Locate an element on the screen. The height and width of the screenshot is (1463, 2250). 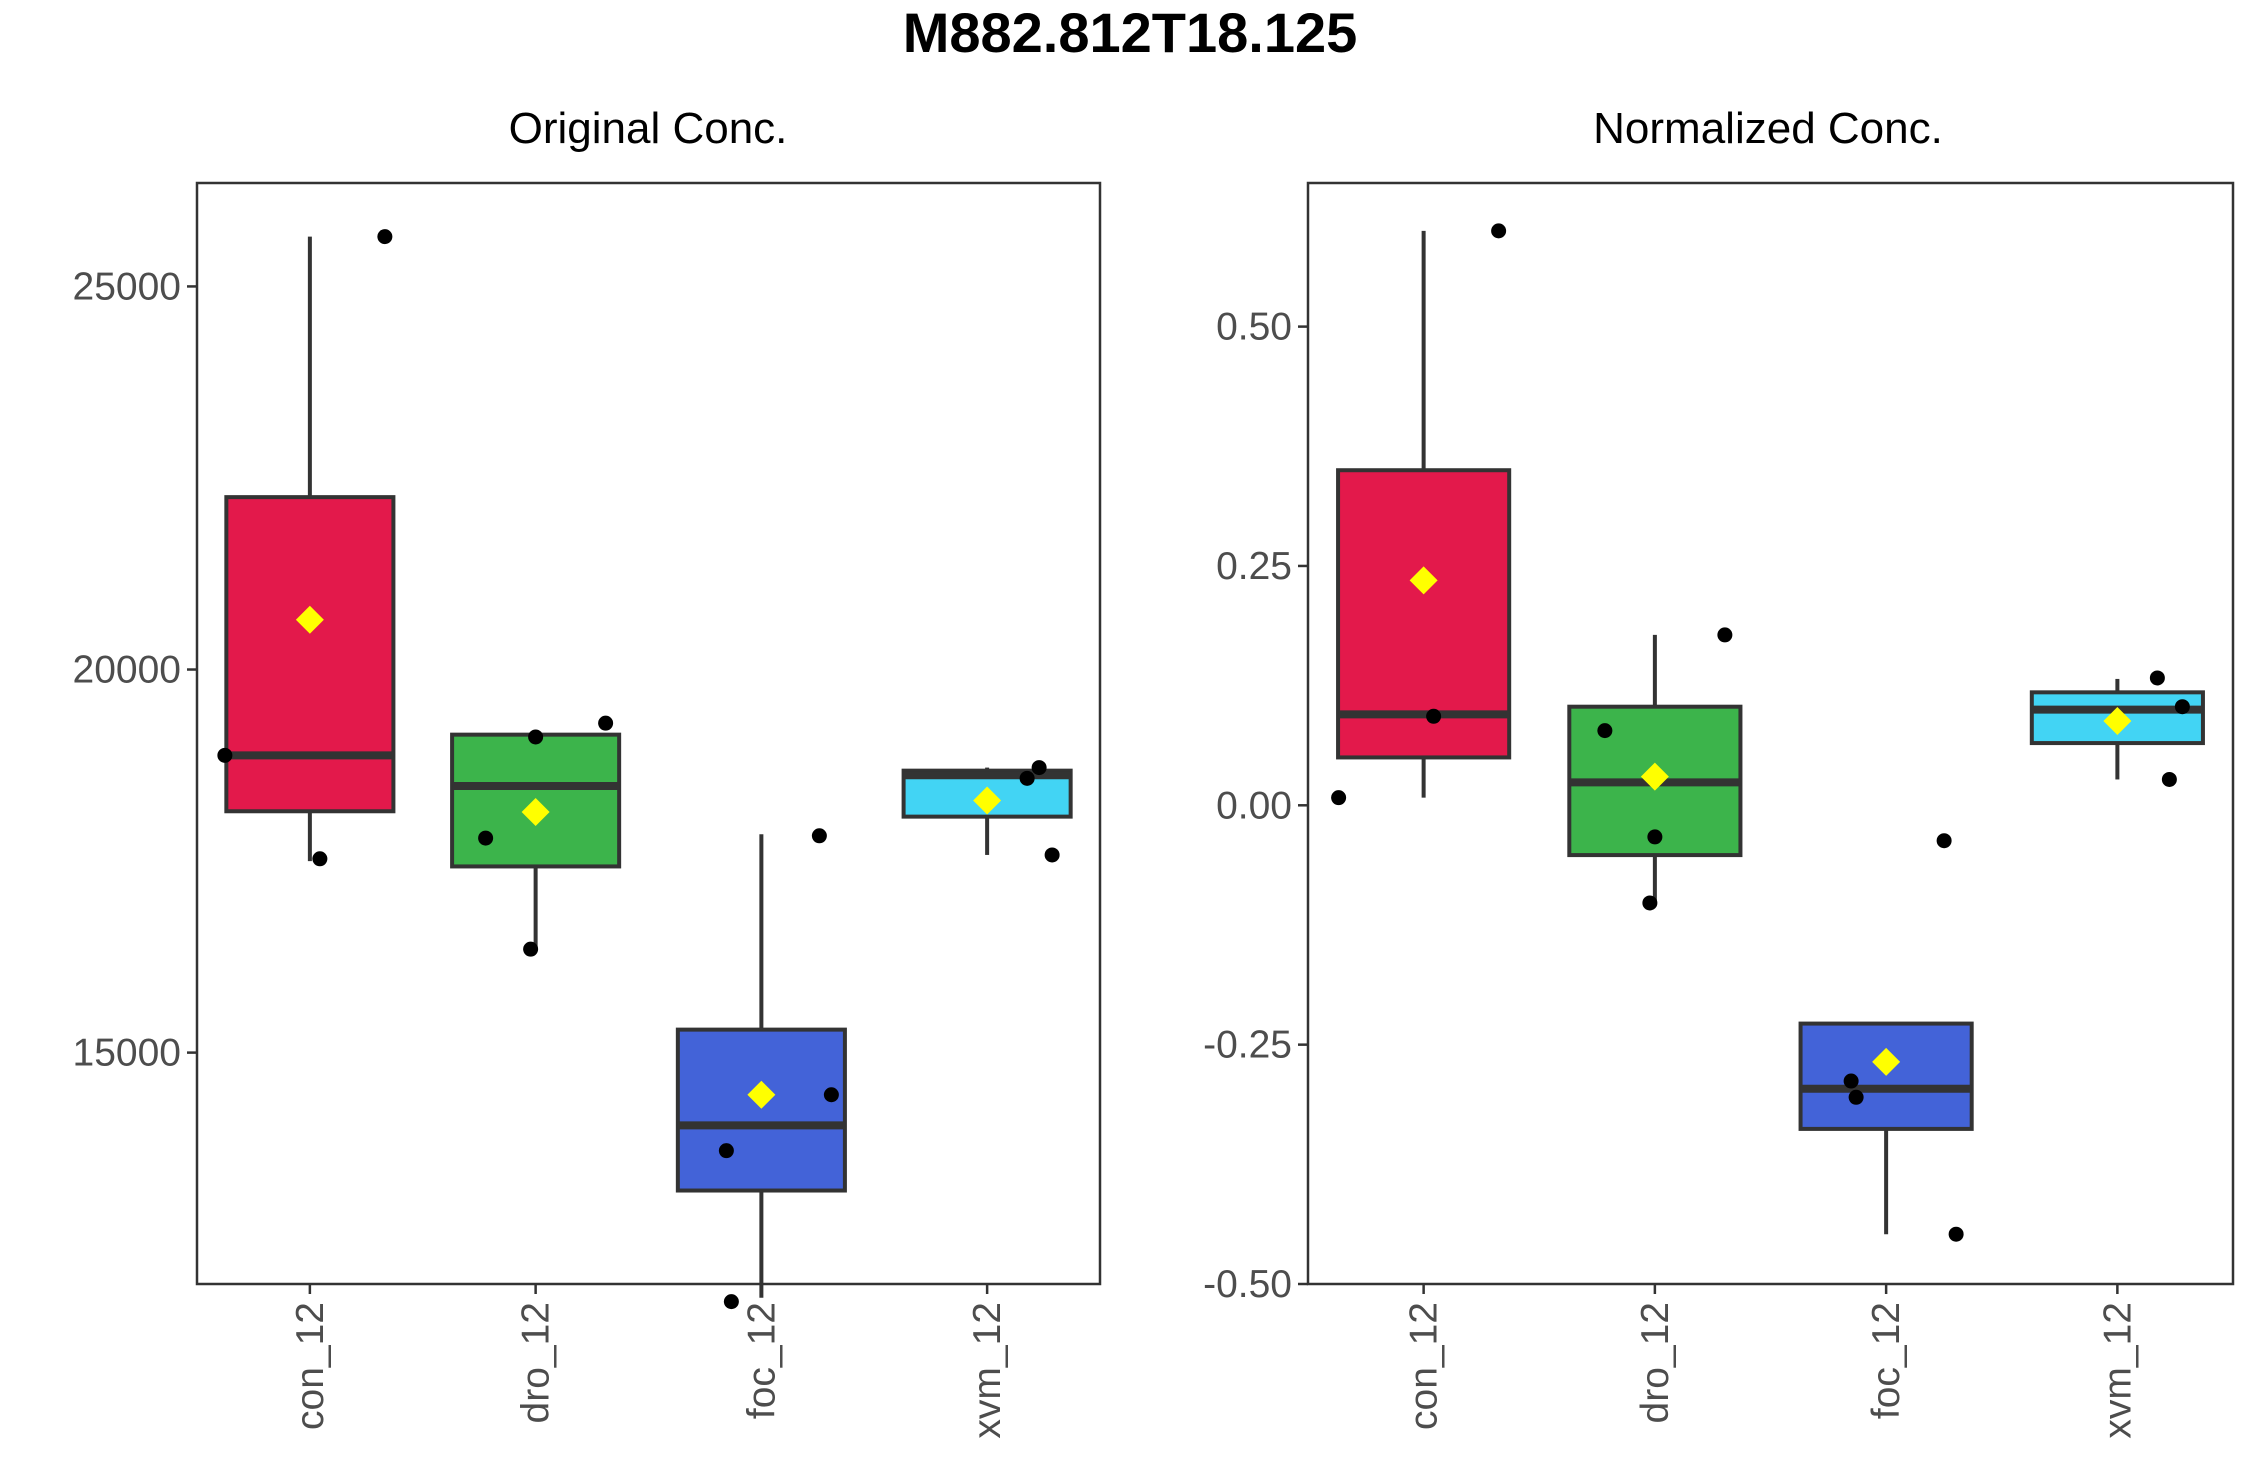
main-title: M882.812T18.125 is located at coordinates (1130, 32).